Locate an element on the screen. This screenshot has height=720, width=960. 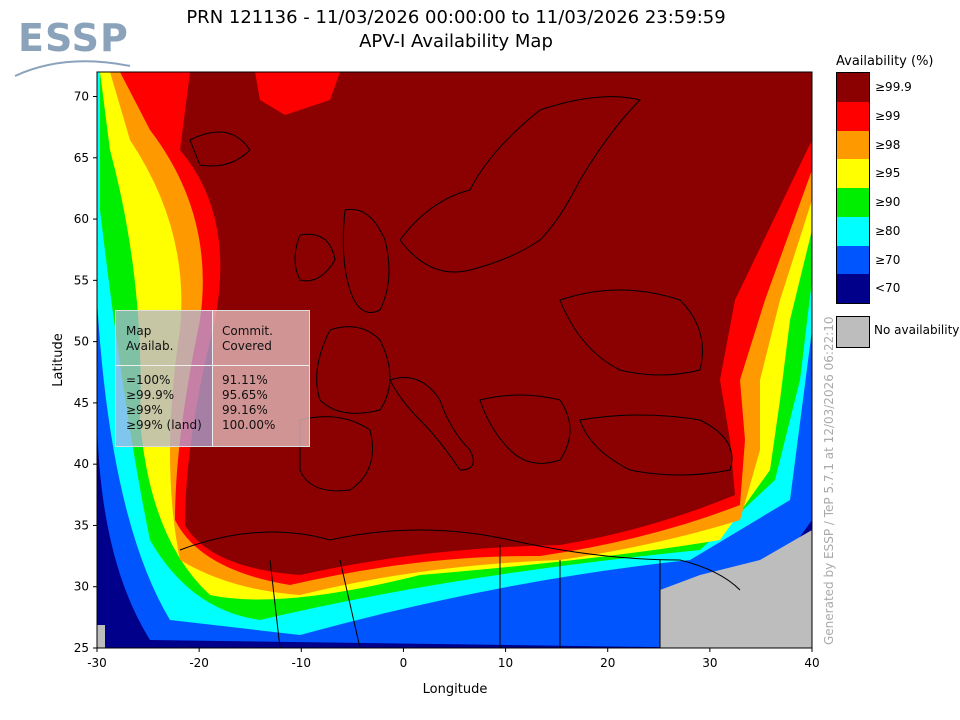
y-tick-label: 65 is located at coordinates (81, 158).